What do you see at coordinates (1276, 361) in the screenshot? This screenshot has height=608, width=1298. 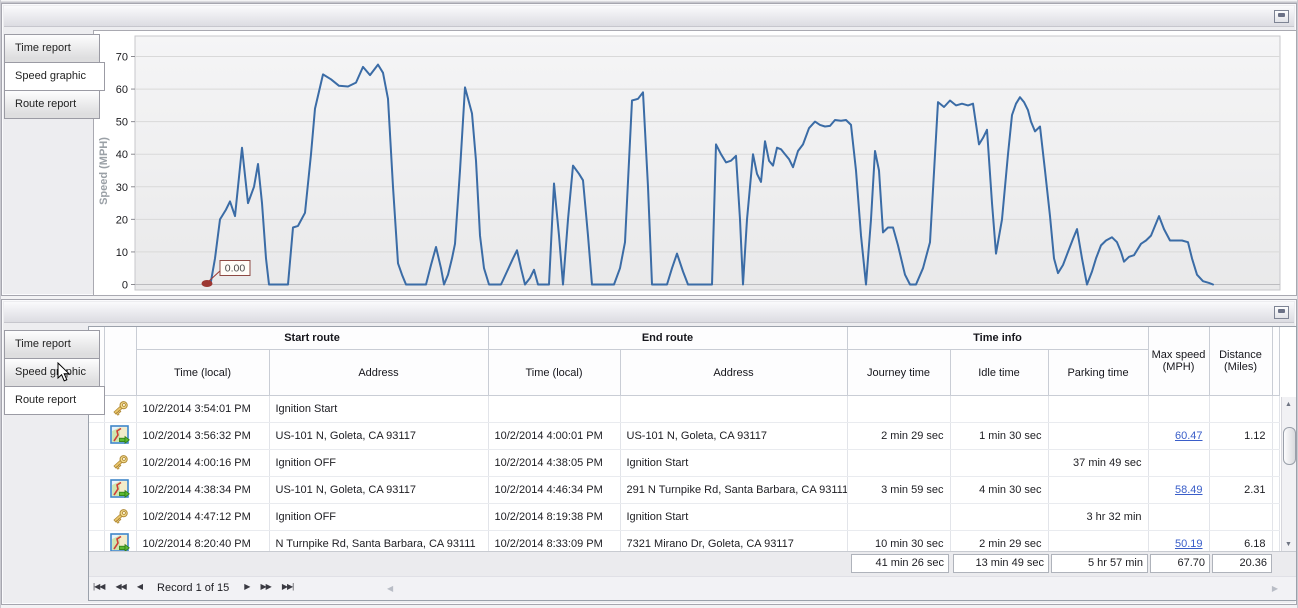 I see `filler-header` at bounding box center [1276, 361].